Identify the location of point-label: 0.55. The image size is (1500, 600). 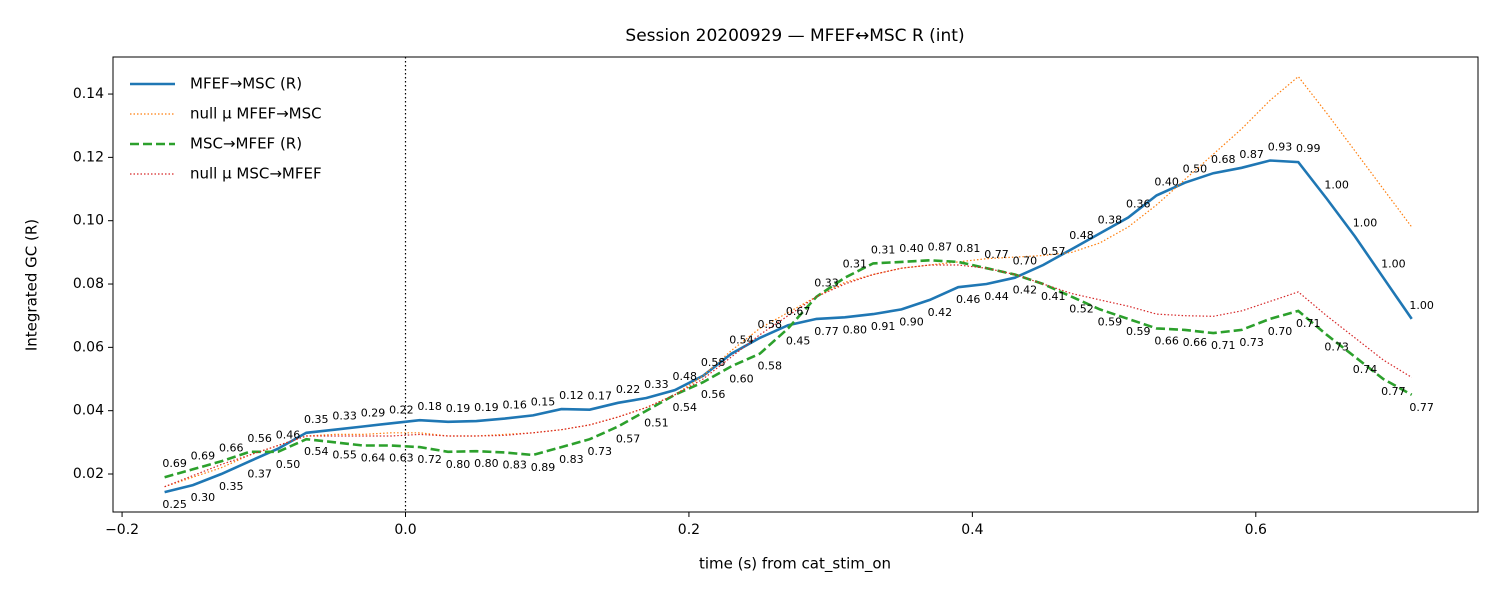
(344, 454).